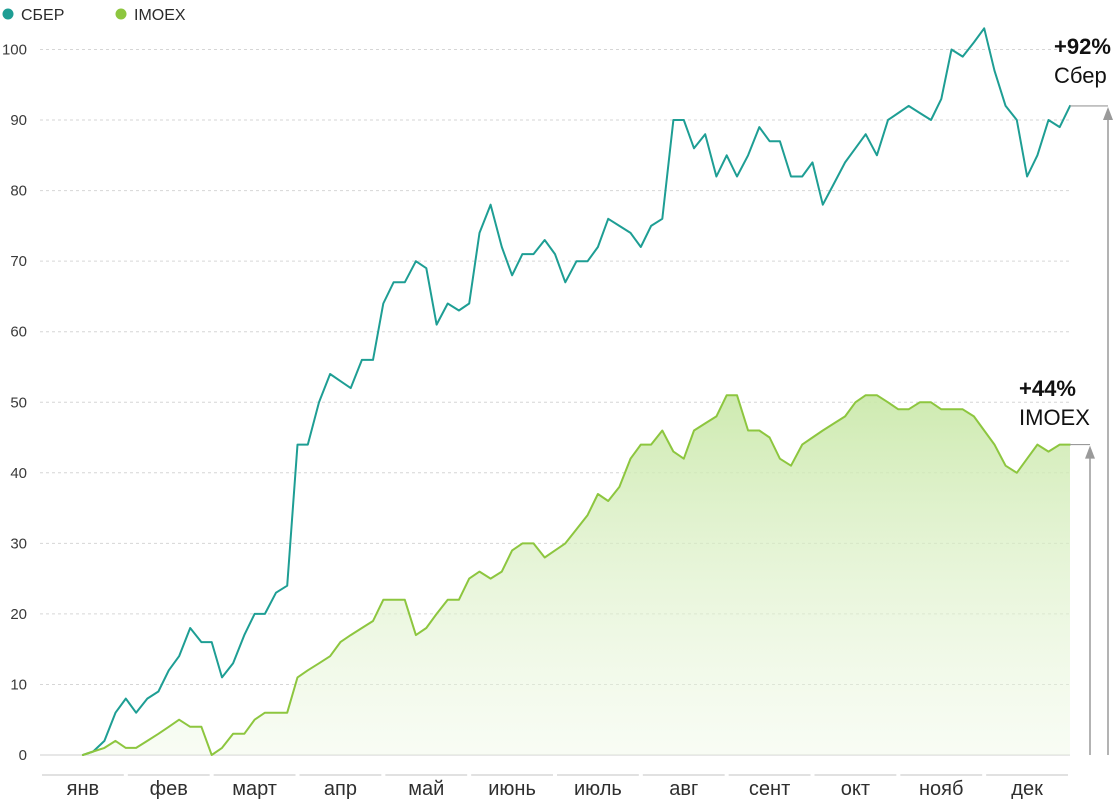 The height and width of the screenshot is (808, 1115). What do you see at coordinates (14, 50) in the screenshot?
I see `y-tick-label: 100` at bounding box center [14, 50].